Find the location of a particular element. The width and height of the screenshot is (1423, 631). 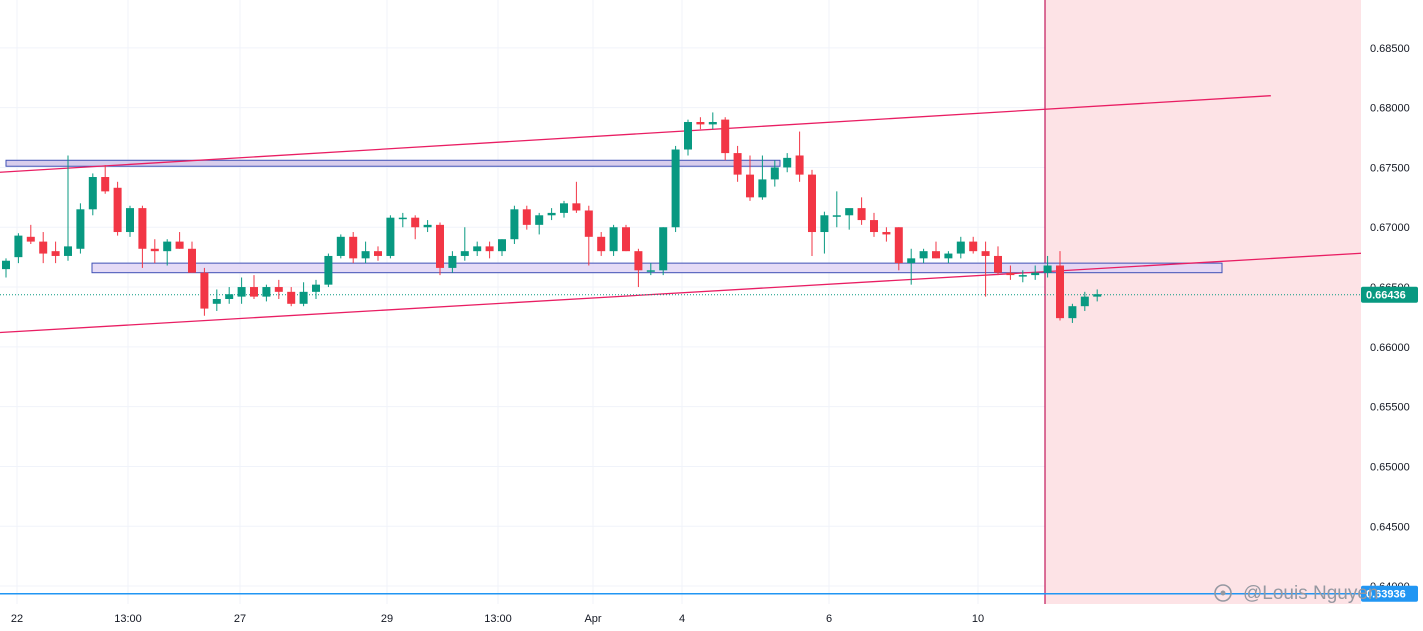

price-tick-label: 0.66000 is located at coordinates (1390, 348).